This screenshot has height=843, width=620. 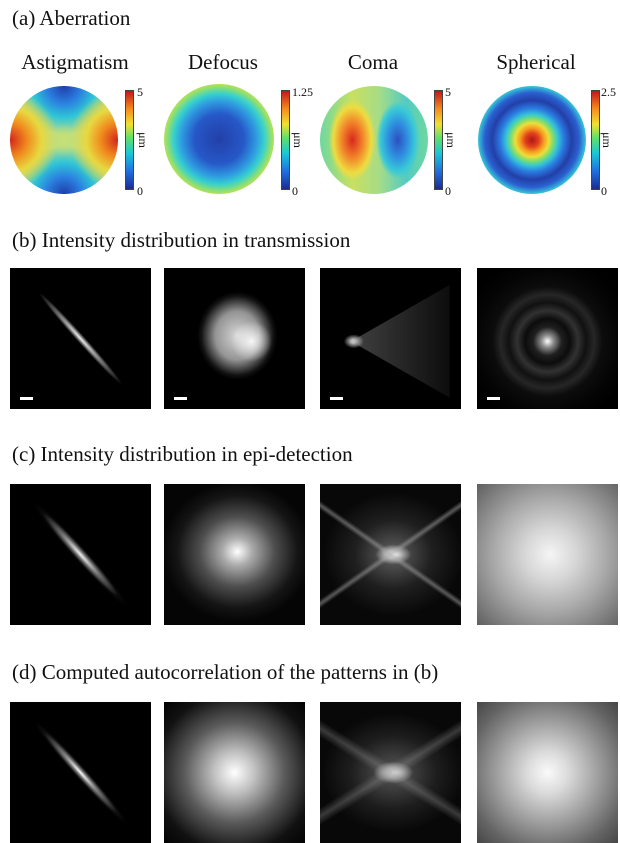 What do you see at coordinates (606, 140) in the screenshot?
I see `spherical-cb-unit: μm` at bounding box center [606, 140].